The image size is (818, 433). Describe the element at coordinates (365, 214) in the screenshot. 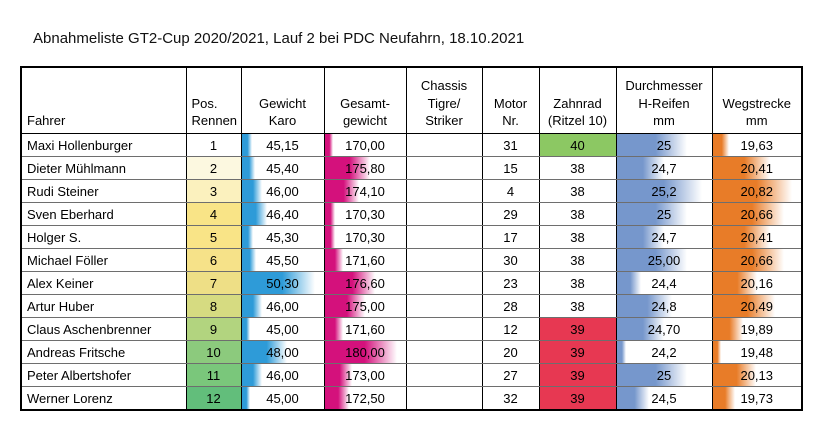

I see `gesamtgewicht-cell-value: 170,30` at that location.